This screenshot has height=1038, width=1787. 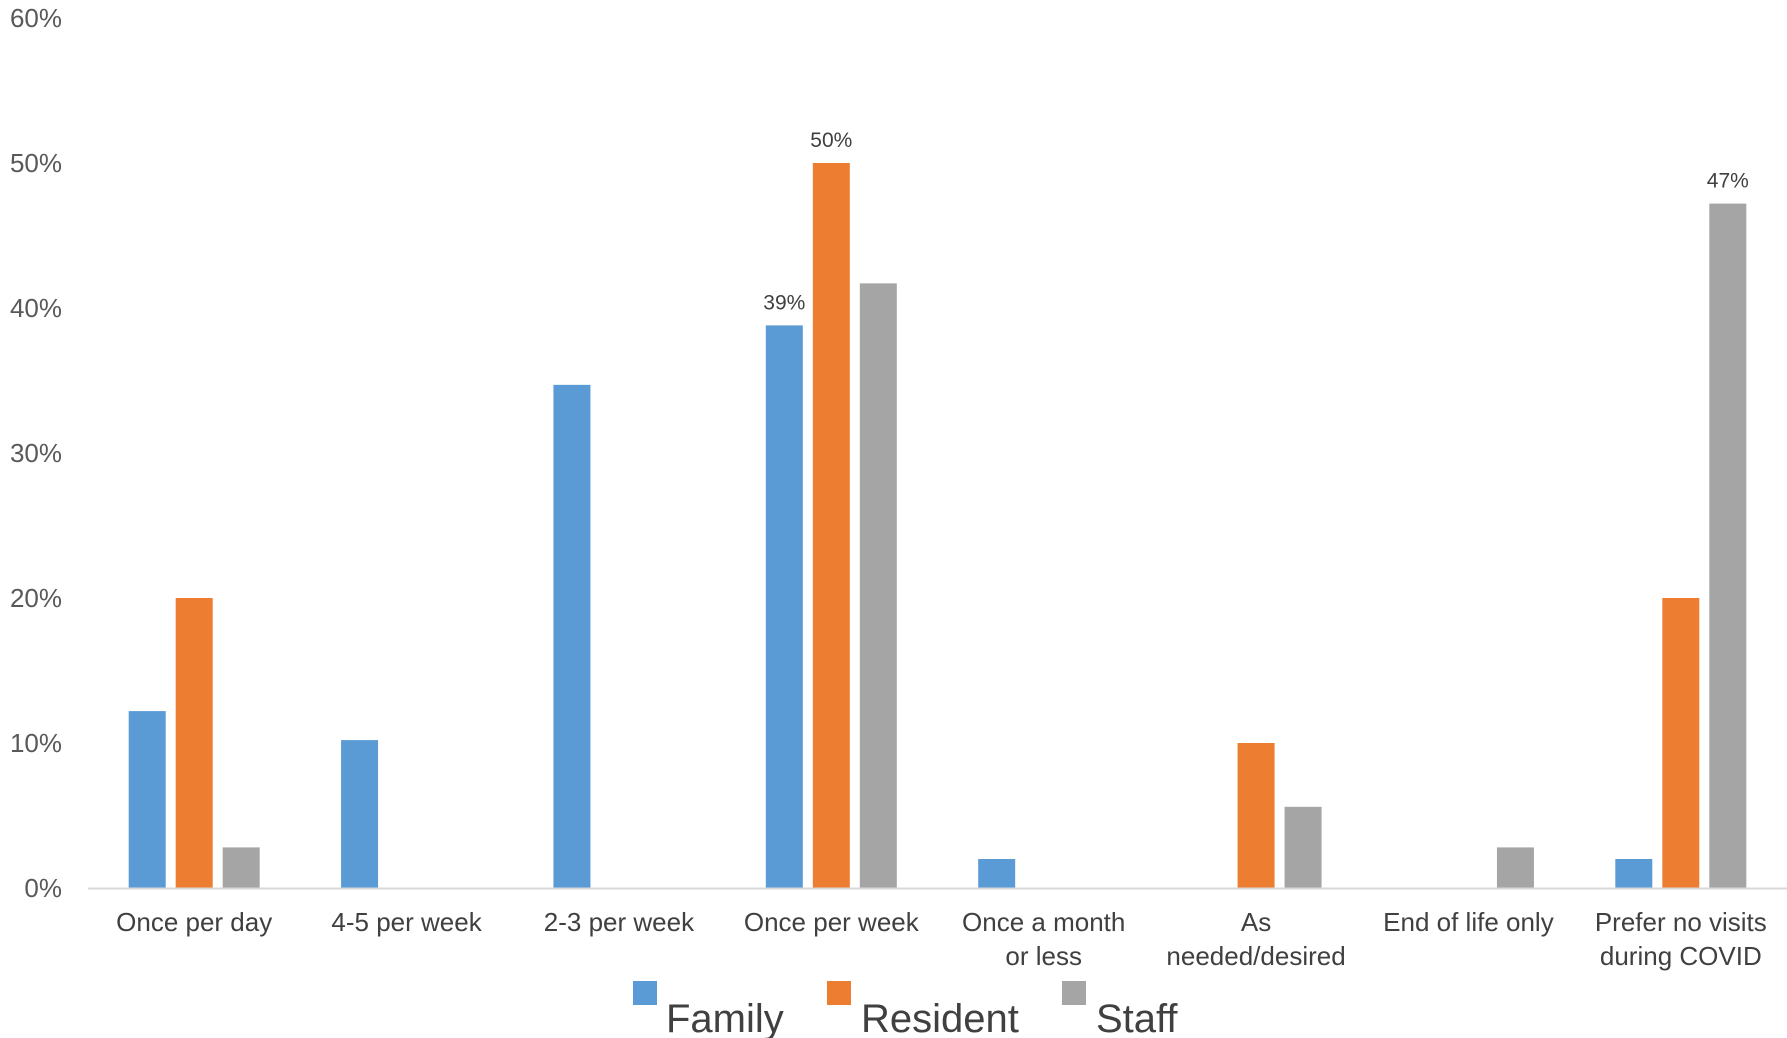 I want to click on legend-label-staff: Staff, so click(x=1137, y=1017).